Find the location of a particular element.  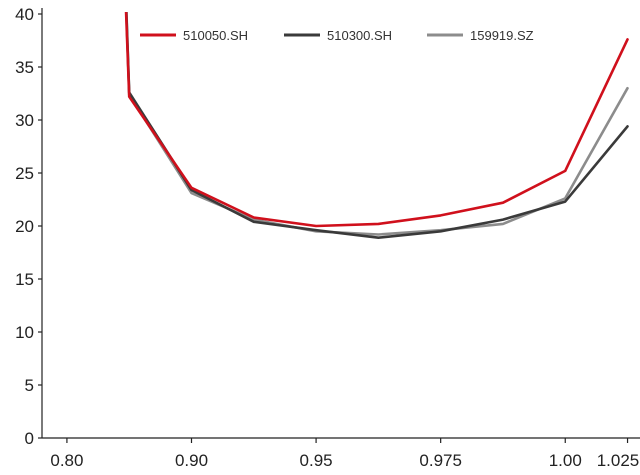

y-tick-label: 35 is located at coordinates (24, 67).